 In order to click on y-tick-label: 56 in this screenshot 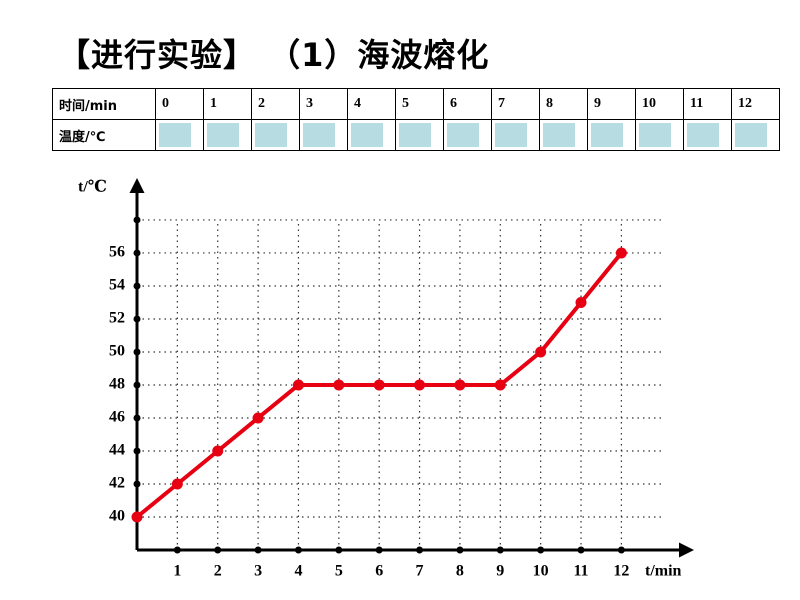, I will do `click(117, 252)`.